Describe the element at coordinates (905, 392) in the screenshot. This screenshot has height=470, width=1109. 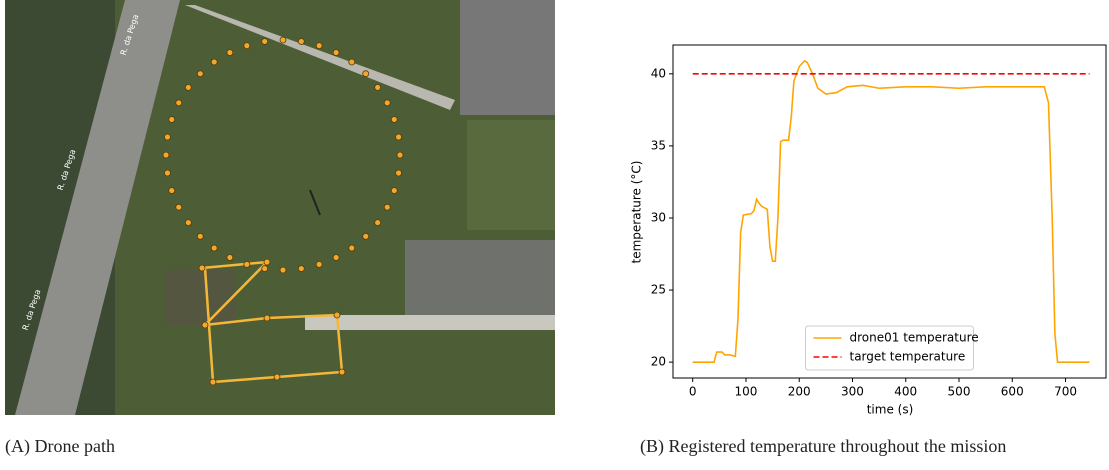
I see `x-tick-label: 400` at that location.